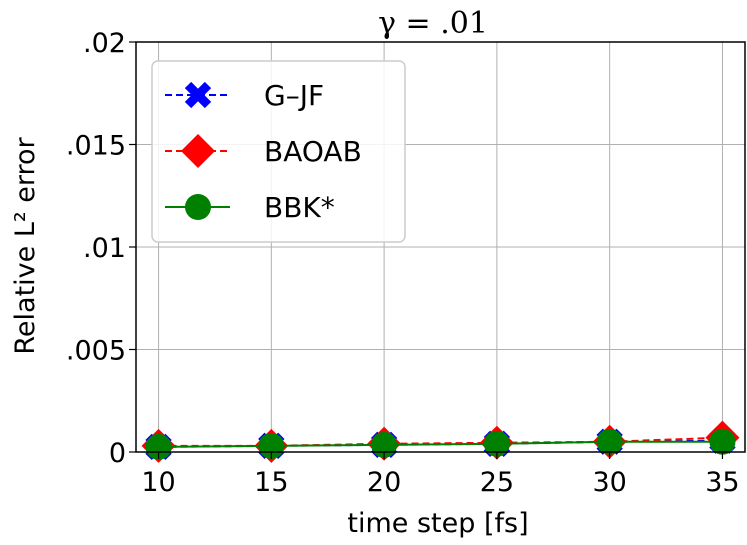 The width and height of the screenshot is (747, 545). I want to click on y-tick-label: .02, so click(104, 43).